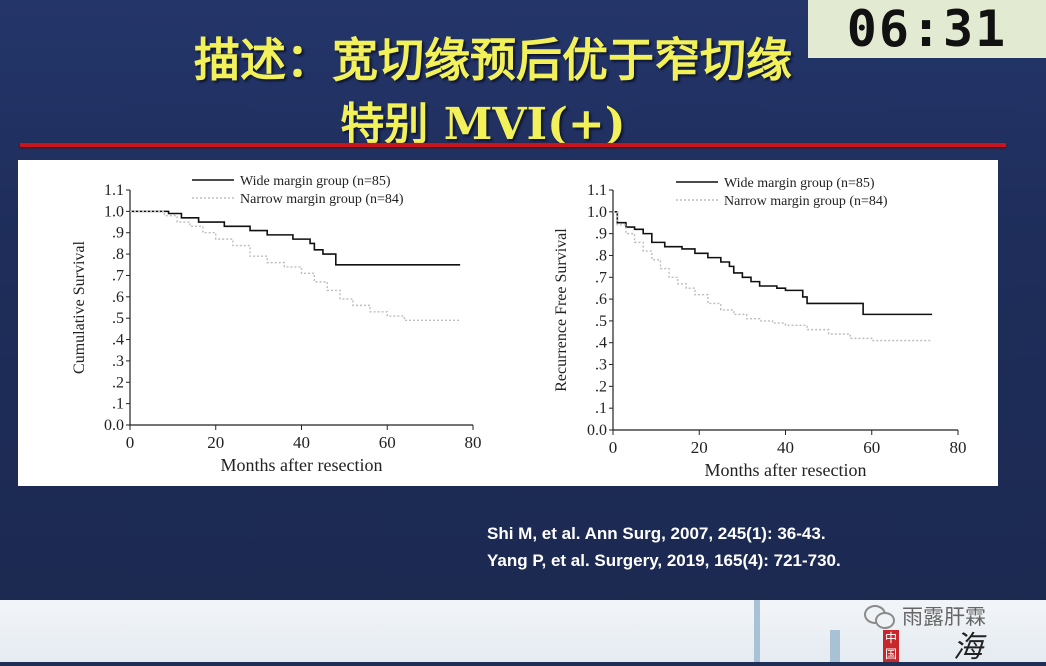 This screenshot has width=1046, height=666. I want to click on chart1-y-tick-label: .7, so click(118, 275).